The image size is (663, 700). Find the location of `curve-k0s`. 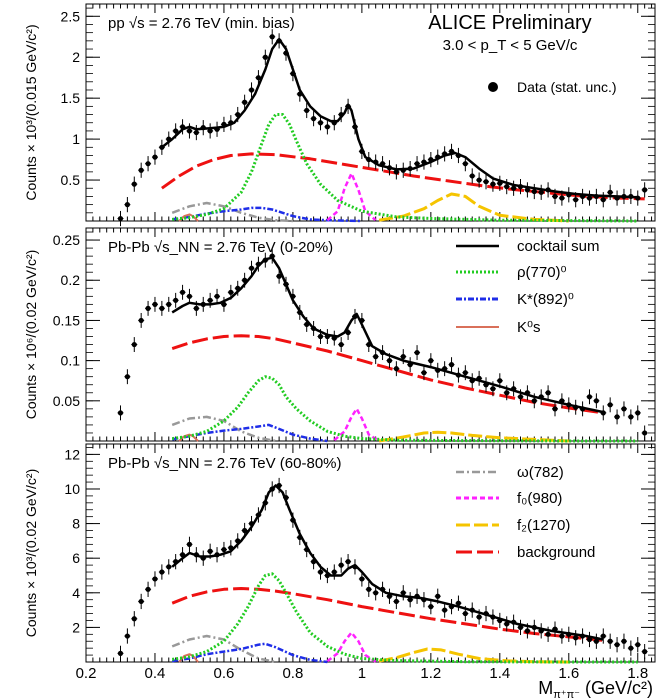

curve-k0s is located at coordinates (188, 658).